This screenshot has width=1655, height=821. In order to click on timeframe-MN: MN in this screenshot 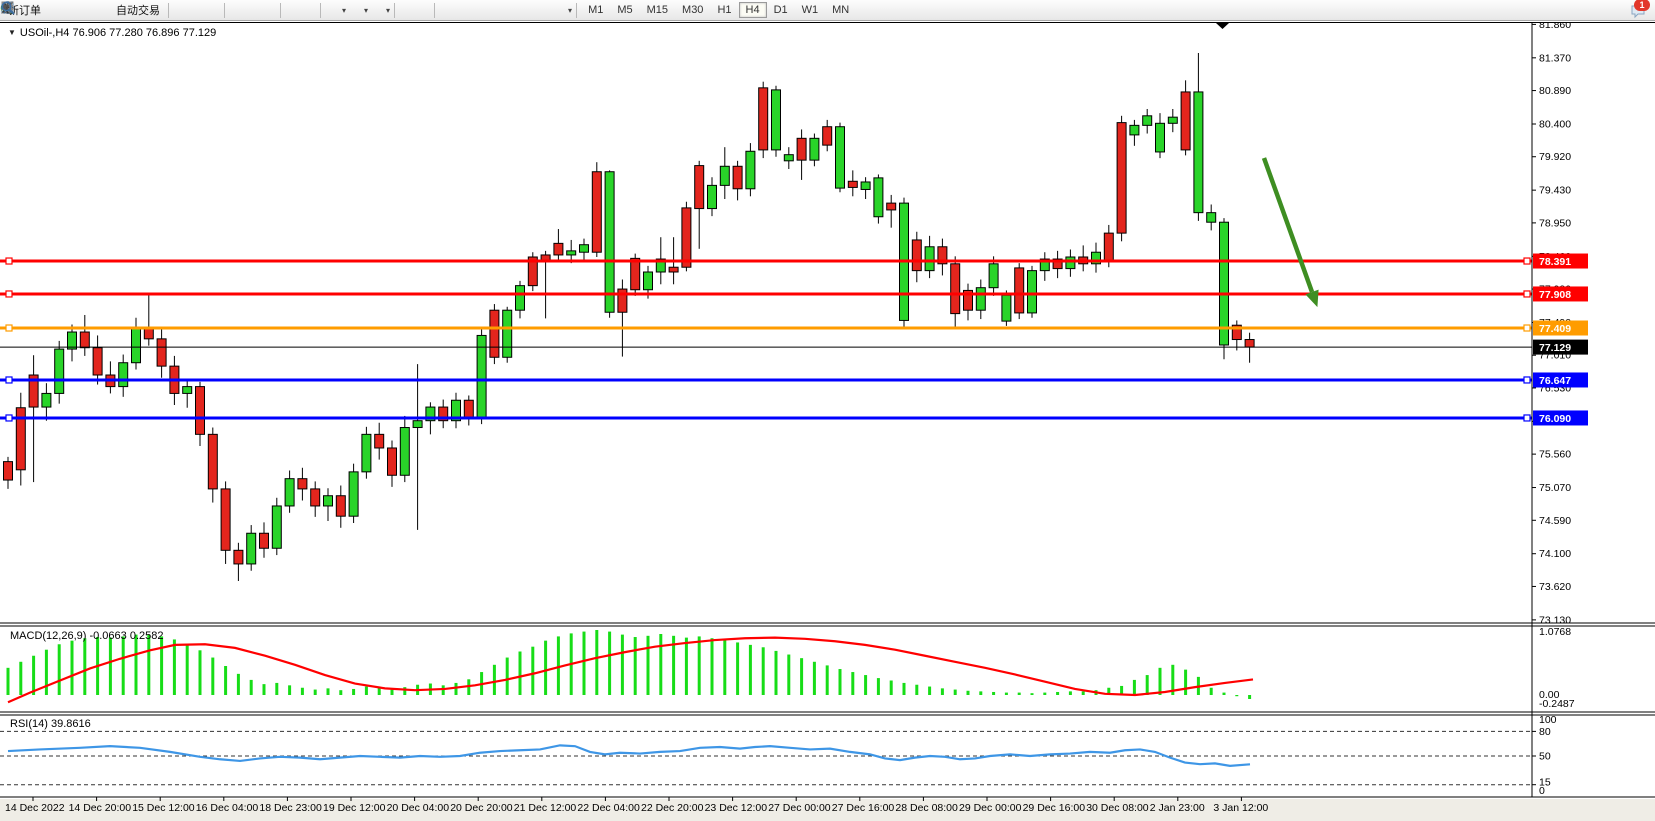, I will do `click(841, 10)`.